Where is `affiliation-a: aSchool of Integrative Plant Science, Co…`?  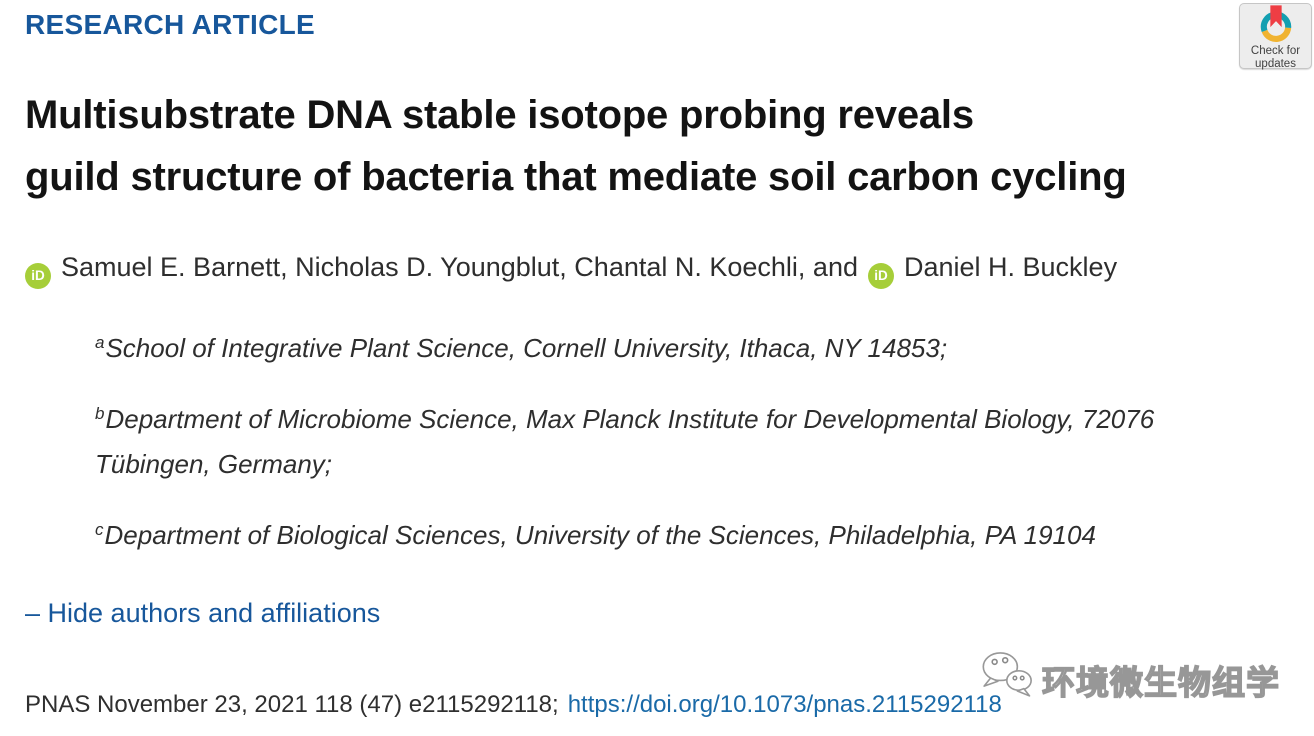 affiliation-a: aSchool of Integrative Plant Science, Co… is located at coordinates (662, 348).